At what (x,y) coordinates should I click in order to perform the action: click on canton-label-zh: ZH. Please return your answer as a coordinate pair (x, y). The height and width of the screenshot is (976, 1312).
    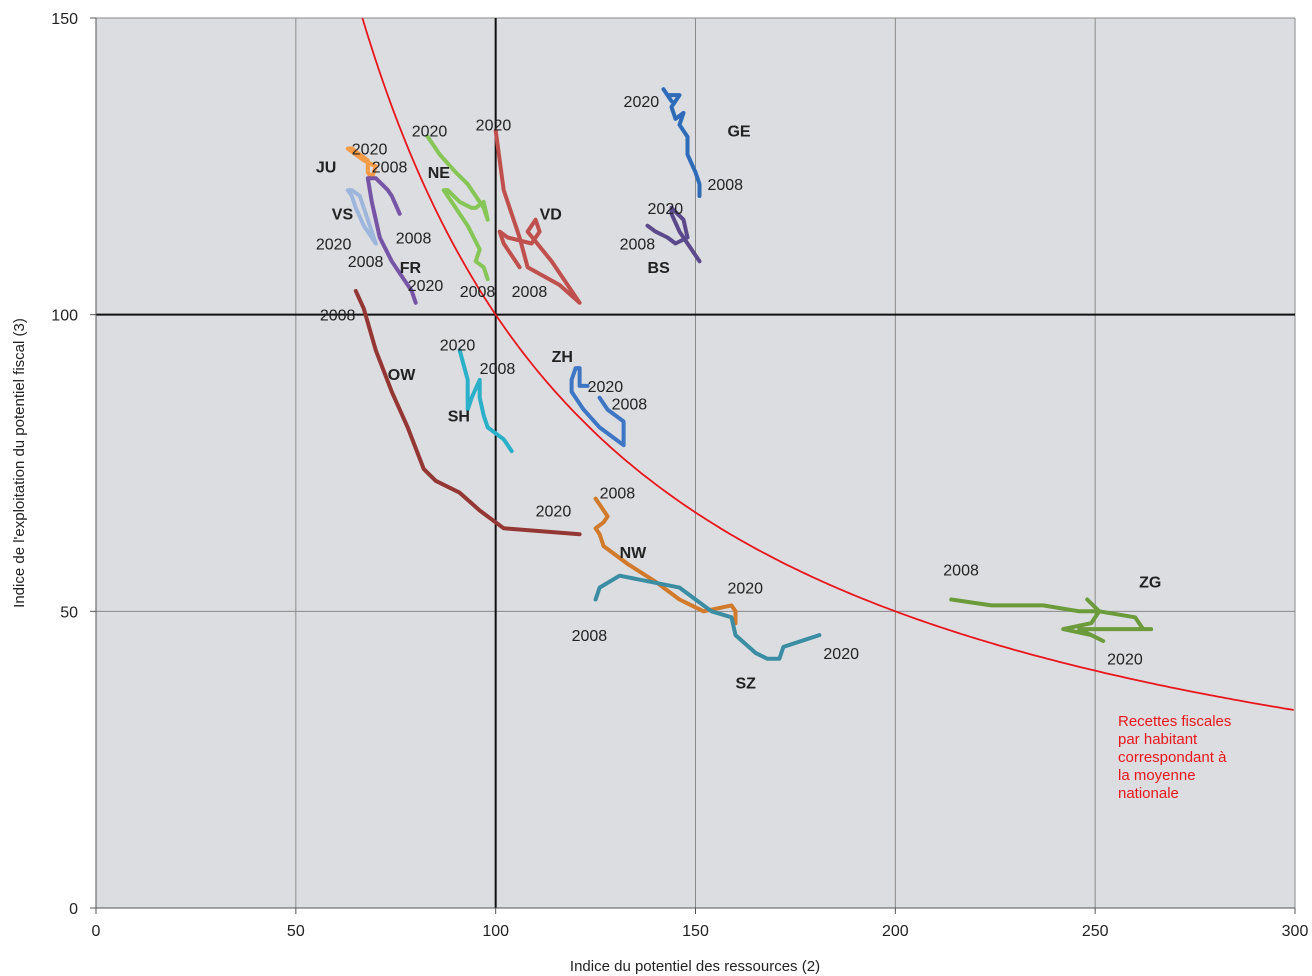
    Looking at the image, I should click on (562, 357).